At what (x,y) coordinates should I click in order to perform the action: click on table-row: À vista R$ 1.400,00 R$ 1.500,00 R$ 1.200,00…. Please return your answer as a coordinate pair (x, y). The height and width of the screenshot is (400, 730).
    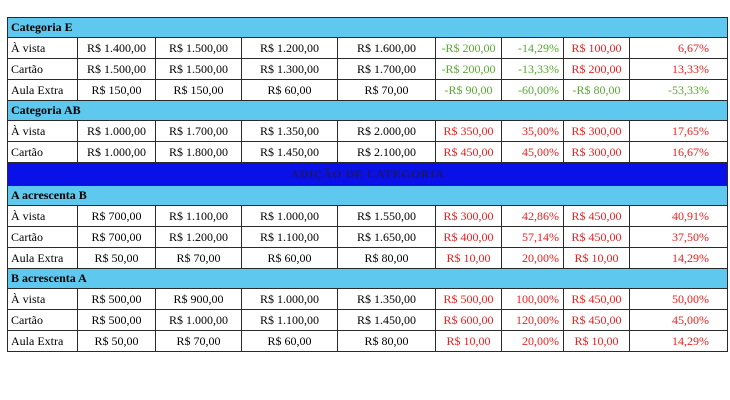
    Looking at the image, I should click on (367, 48).